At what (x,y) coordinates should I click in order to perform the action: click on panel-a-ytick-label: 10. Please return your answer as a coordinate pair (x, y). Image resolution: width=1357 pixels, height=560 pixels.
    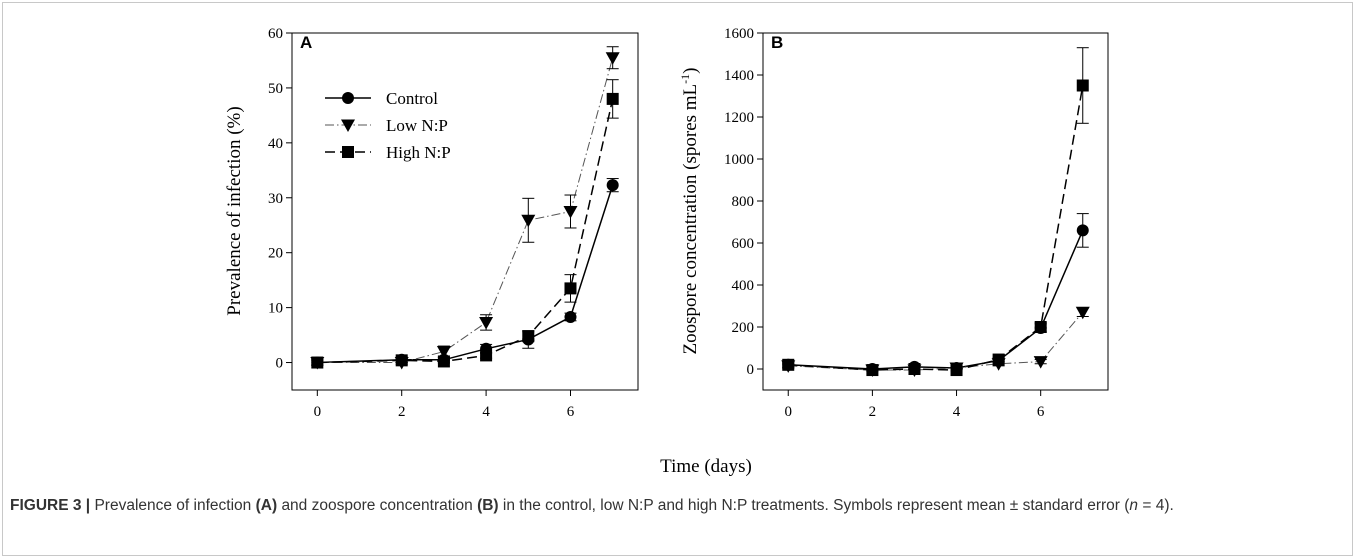
    Looking at the image, I should click on (275, 309).